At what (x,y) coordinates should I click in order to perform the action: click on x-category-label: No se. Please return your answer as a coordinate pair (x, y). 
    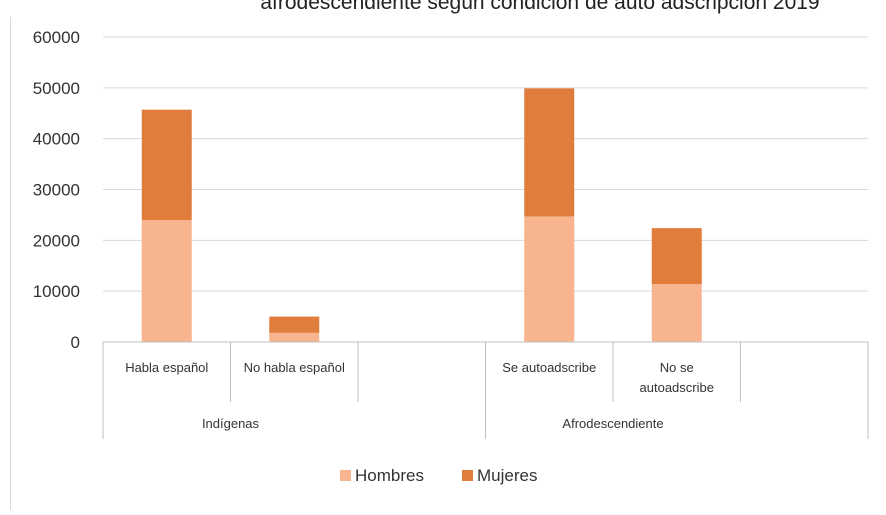
    Looking at the image, I should click on (677, 367).